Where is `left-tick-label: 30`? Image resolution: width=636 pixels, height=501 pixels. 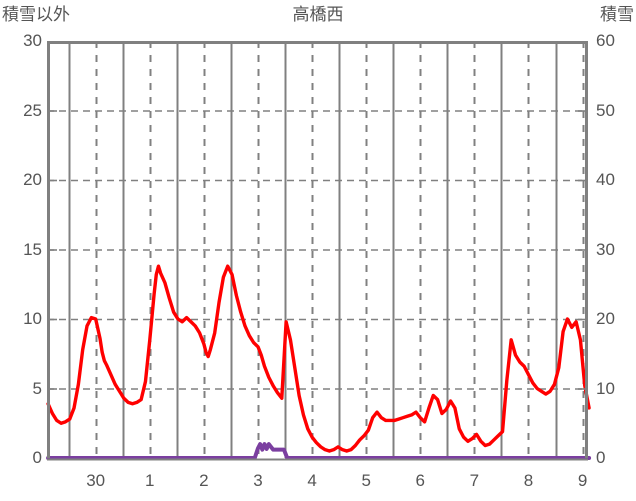 left-tick-label: 30 is located at coordinates (32, 40).